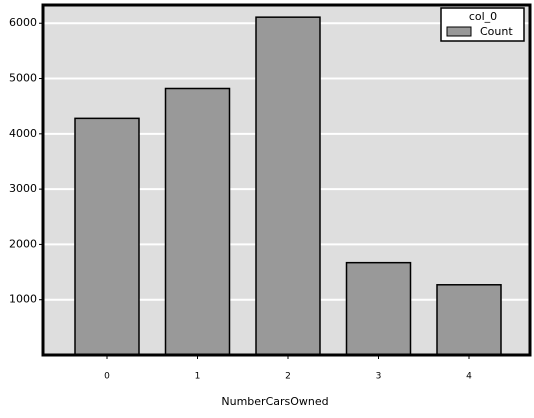 The width and height of the screenshot is (534, 418). What do you see at coordinates (23, 22) in the screenshot?
I see `y-tick-label: 6000` at bounding box center [23, 22].